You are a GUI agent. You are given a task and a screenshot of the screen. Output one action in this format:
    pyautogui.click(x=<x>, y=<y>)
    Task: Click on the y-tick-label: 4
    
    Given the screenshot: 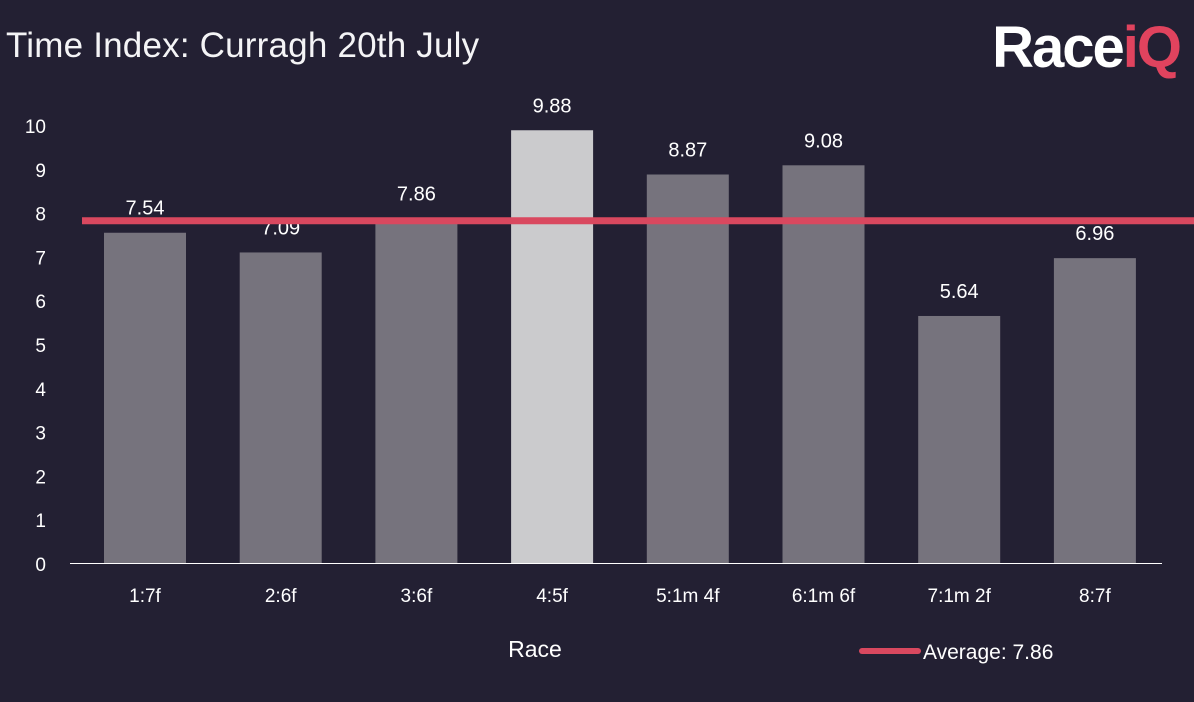 What is the action you would take?
    pyautogui.click(x=40, y=390)
    